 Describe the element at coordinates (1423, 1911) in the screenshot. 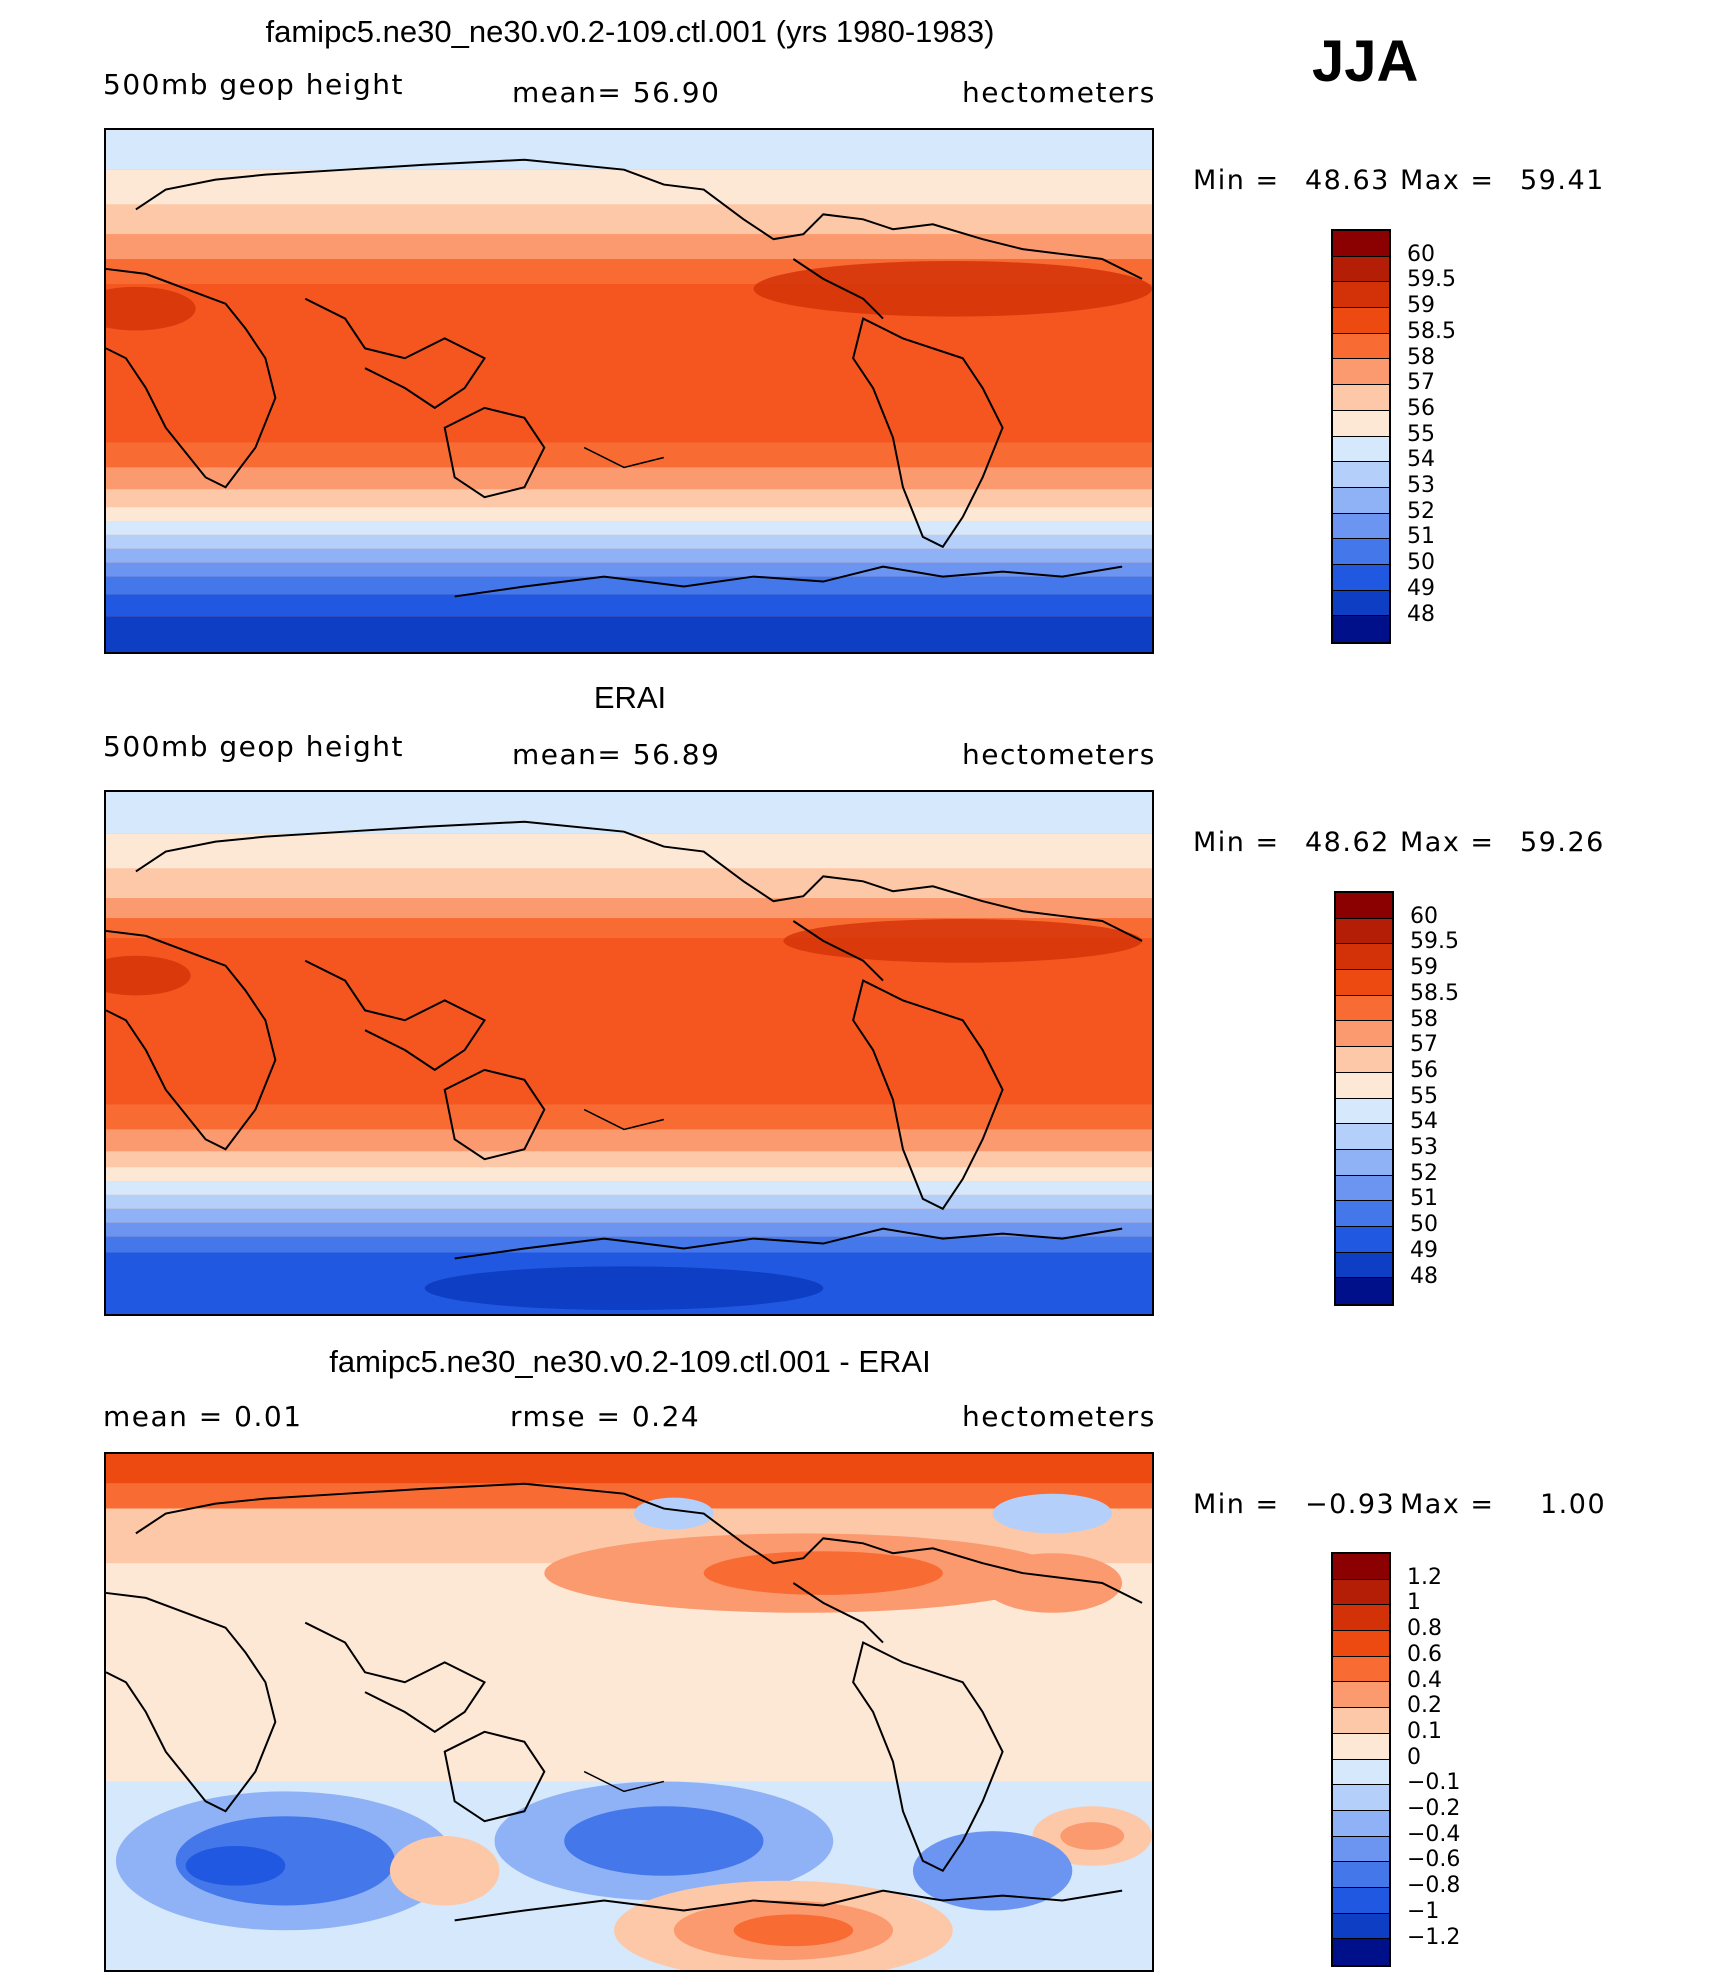

I see `colorbar-tick-label: −1` at that location.